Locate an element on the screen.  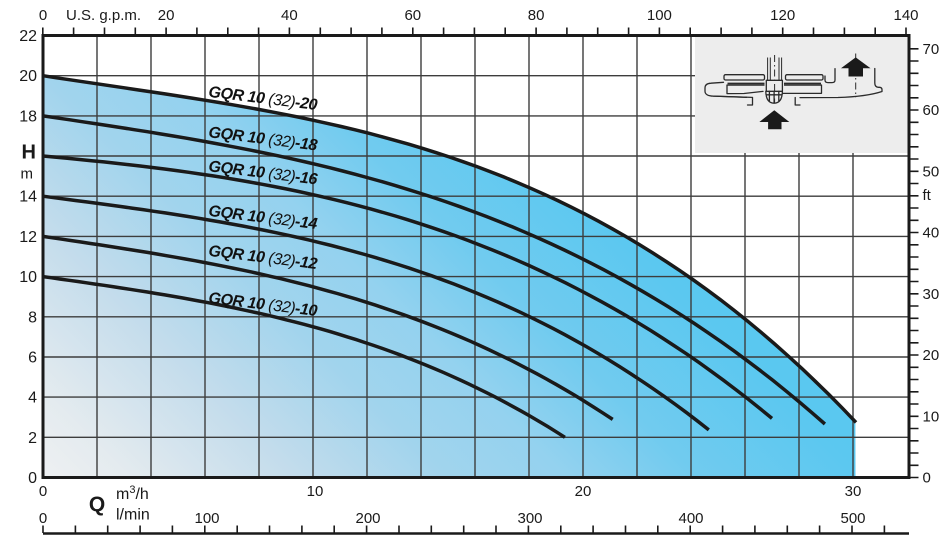
svg-text: 14 is located at coordinates (28, 197).